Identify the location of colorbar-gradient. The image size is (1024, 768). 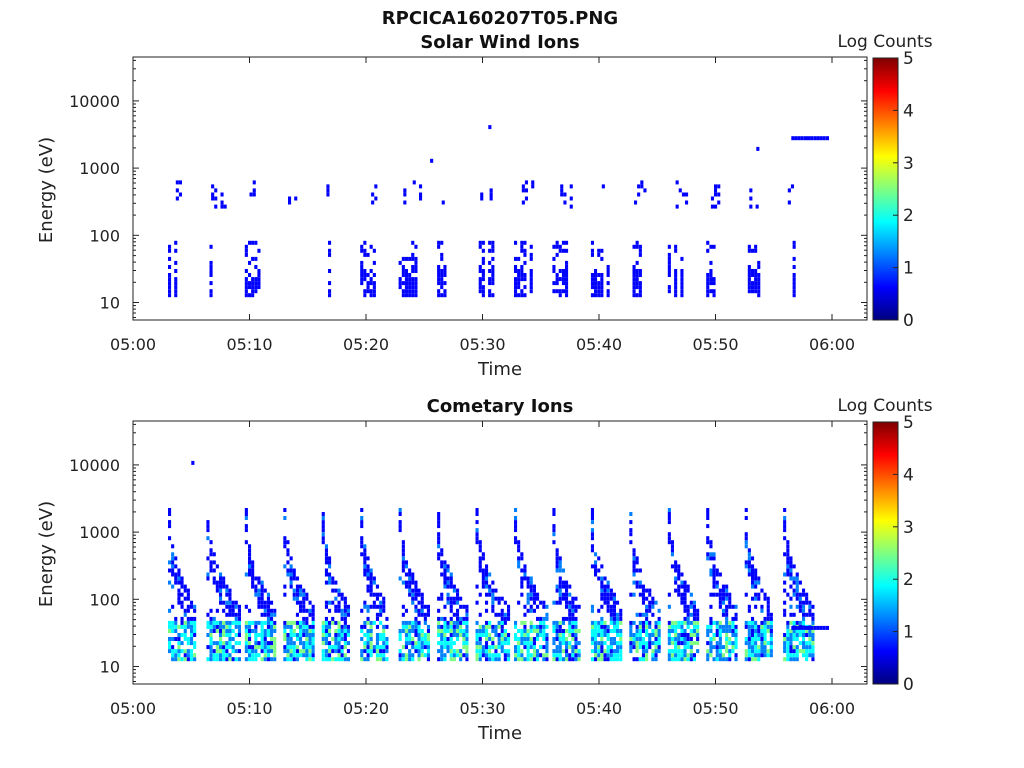
(885, 553).